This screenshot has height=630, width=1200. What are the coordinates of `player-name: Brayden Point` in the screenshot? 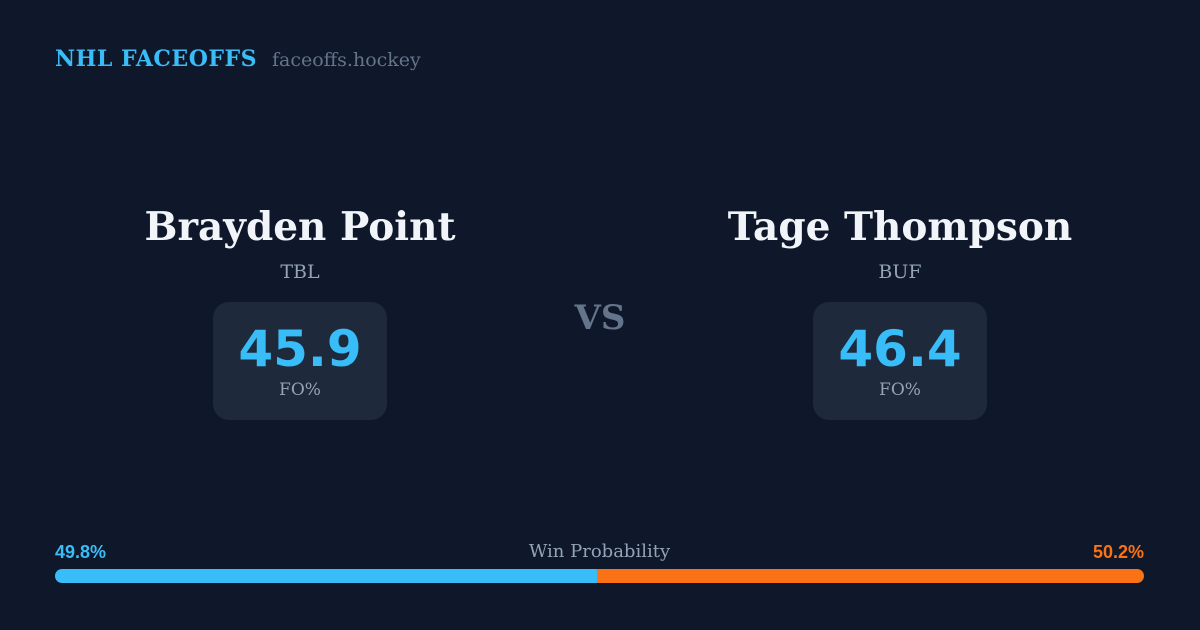 It's located at (300, 227).